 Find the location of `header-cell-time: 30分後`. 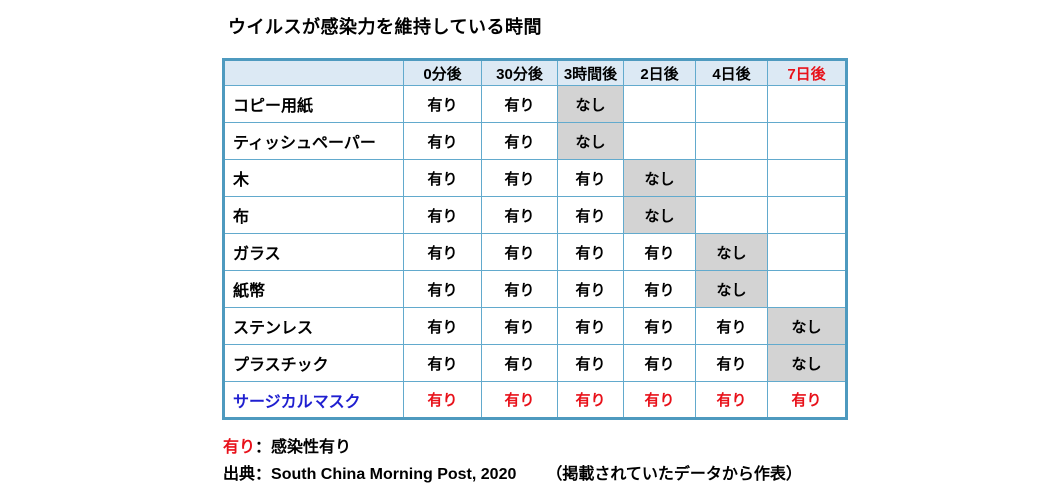

header-cell-time: 30分後 is located at coordinates (519, 72).